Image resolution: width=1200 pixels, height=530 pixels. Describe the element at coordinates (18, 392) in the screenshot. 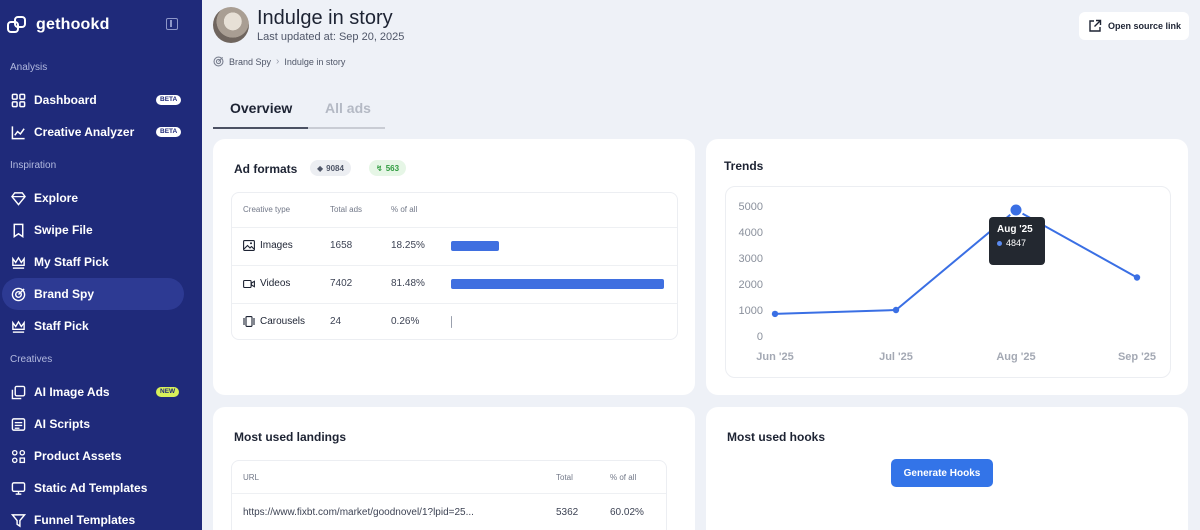

I see `copy-icon` at that location.